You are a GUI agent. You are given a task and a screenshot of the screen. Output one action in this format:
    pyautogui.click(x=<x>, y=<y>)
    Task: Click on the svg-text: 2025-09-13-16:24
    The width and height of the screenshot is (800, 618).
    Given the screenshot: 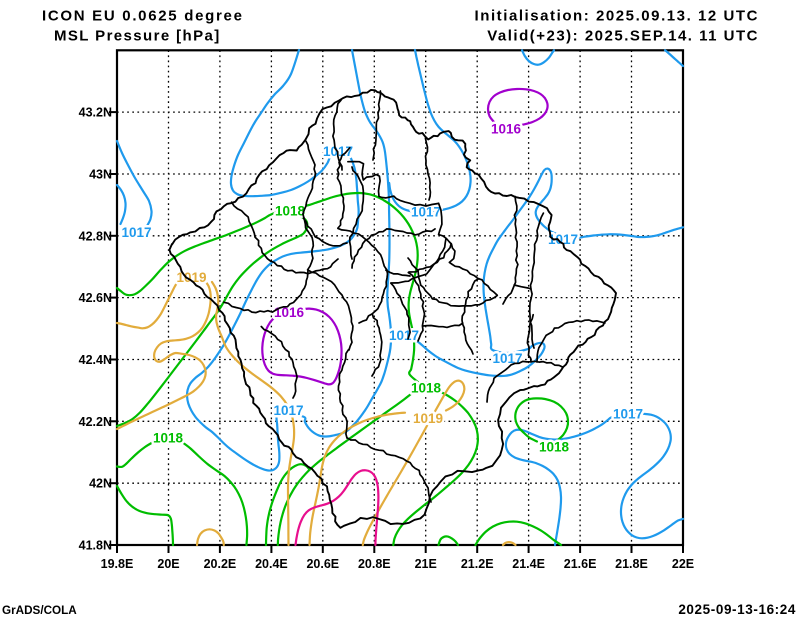 What is the action you would take?
    pyautogui.click(x=737, y=609)
    